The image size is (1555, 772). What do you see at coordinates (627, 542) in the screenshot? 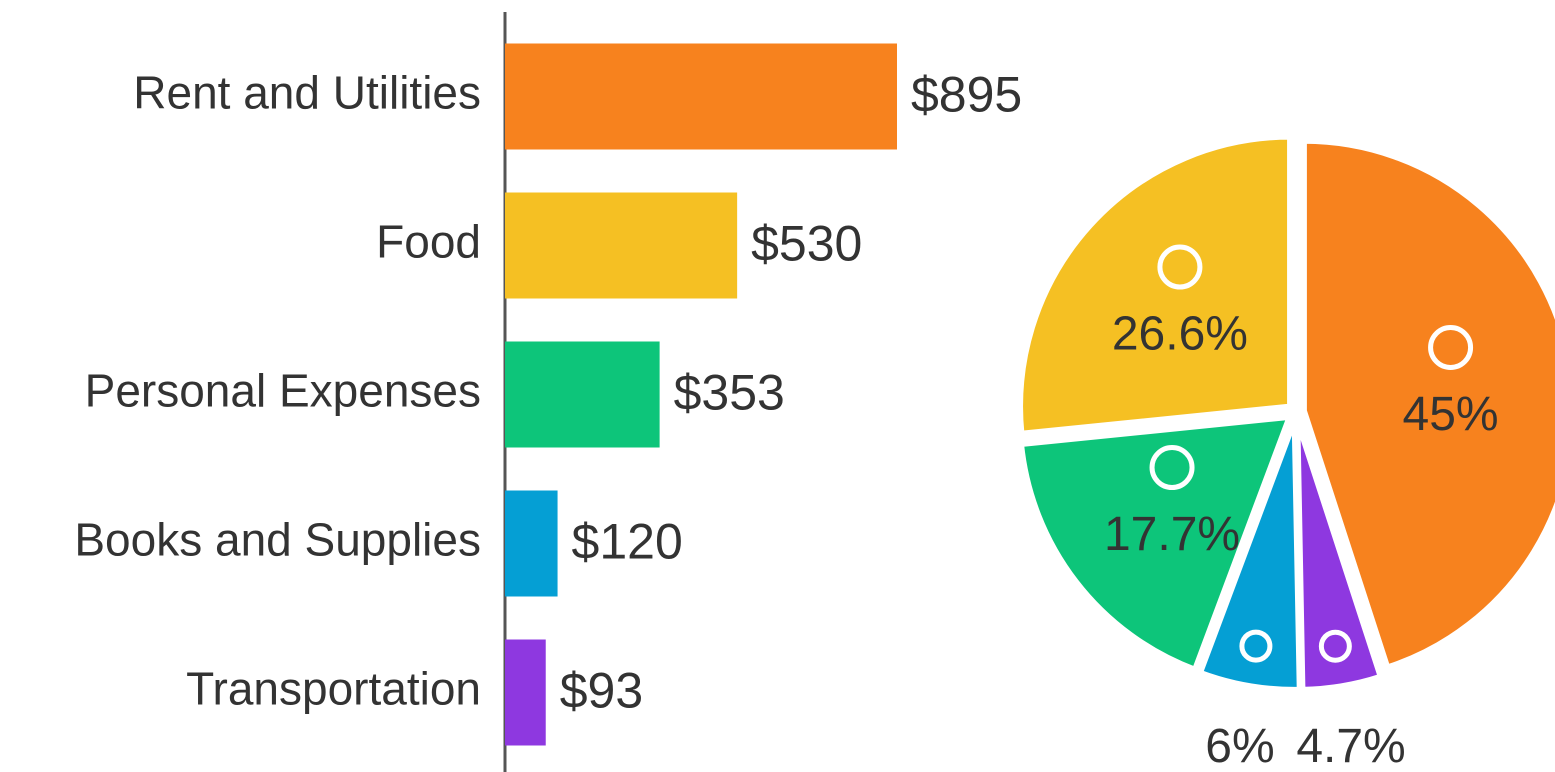
I see `value-label: $120` at bounding box center [627, 542].